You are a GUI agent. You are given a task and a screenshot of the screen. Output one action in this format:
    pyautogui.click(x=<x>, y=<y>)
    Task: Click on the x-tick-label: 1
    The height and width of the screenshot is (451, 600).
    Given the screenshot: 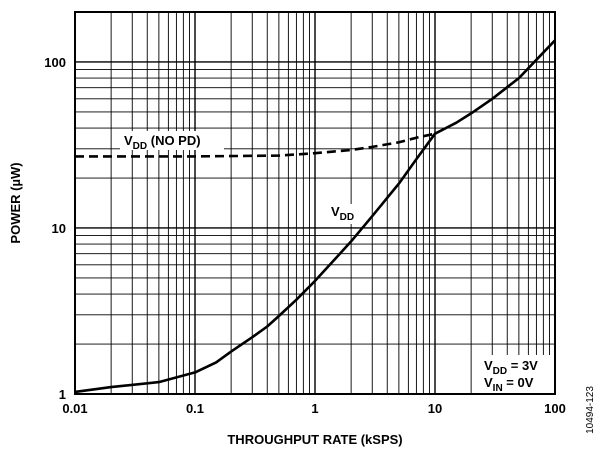 What is the action you would take?
    pyautogui.click(x=314, y=408)
    